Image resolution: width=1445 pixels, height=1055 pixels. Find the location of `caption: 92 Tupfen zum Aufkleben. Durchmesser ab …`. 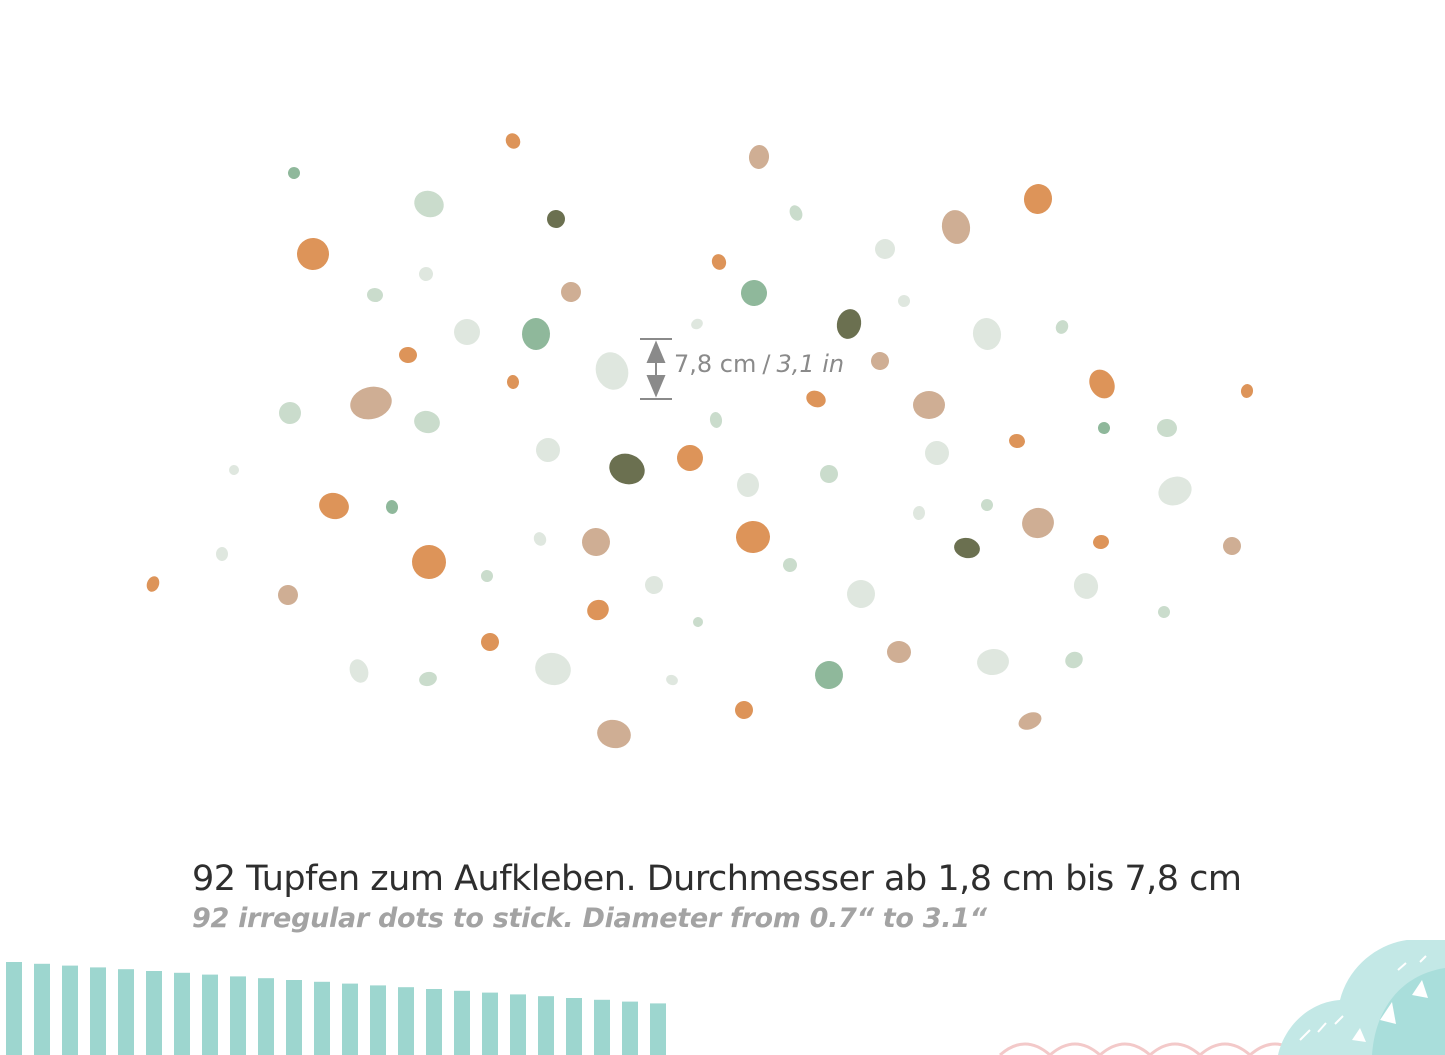

caption: 92 Tupfen zum Aufkleben. Durchmesser ab … is located at coordinates (792, 897).